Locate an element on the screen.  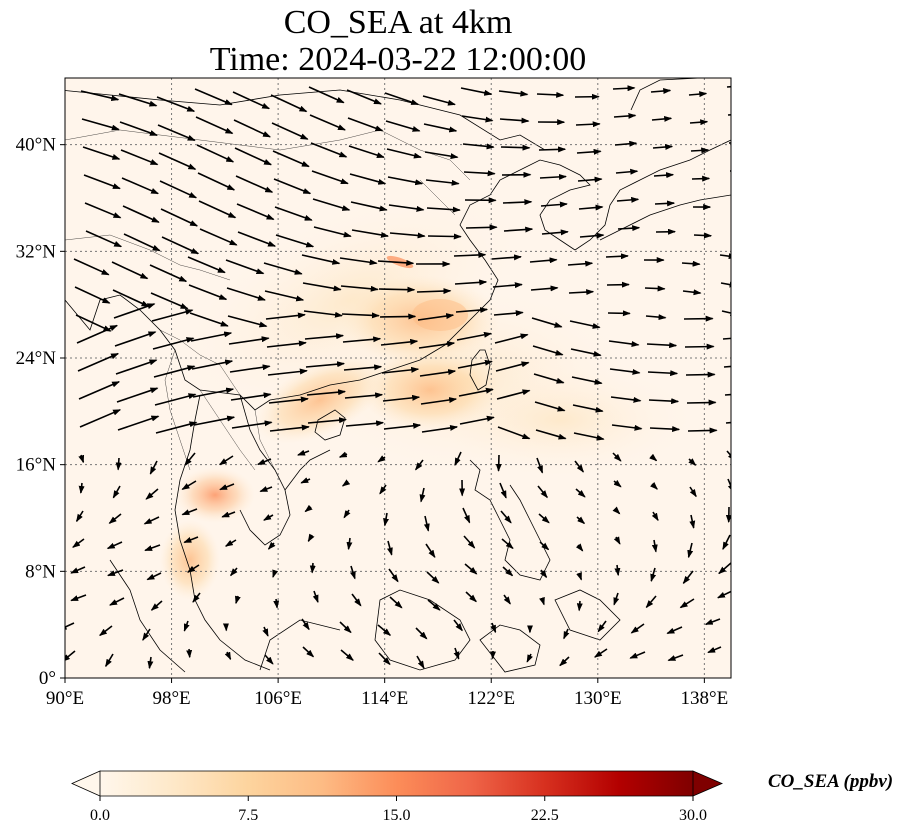
colorbar-tick-label: 0.0 is located at coordinates (100, 815).